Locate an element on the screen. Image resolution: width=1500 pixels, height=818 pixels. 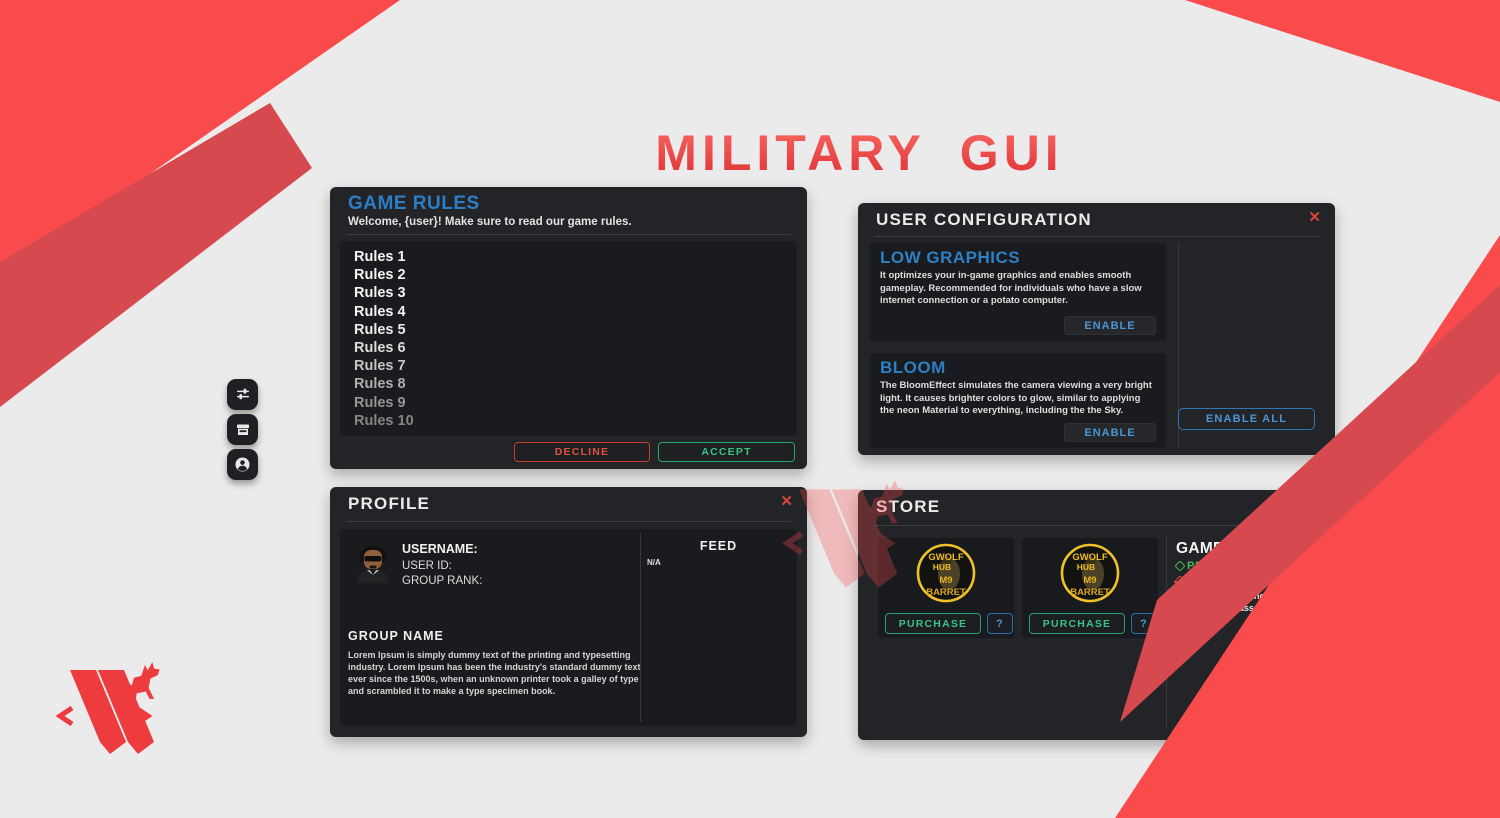
person-icon is located at coordinates (242, 464).